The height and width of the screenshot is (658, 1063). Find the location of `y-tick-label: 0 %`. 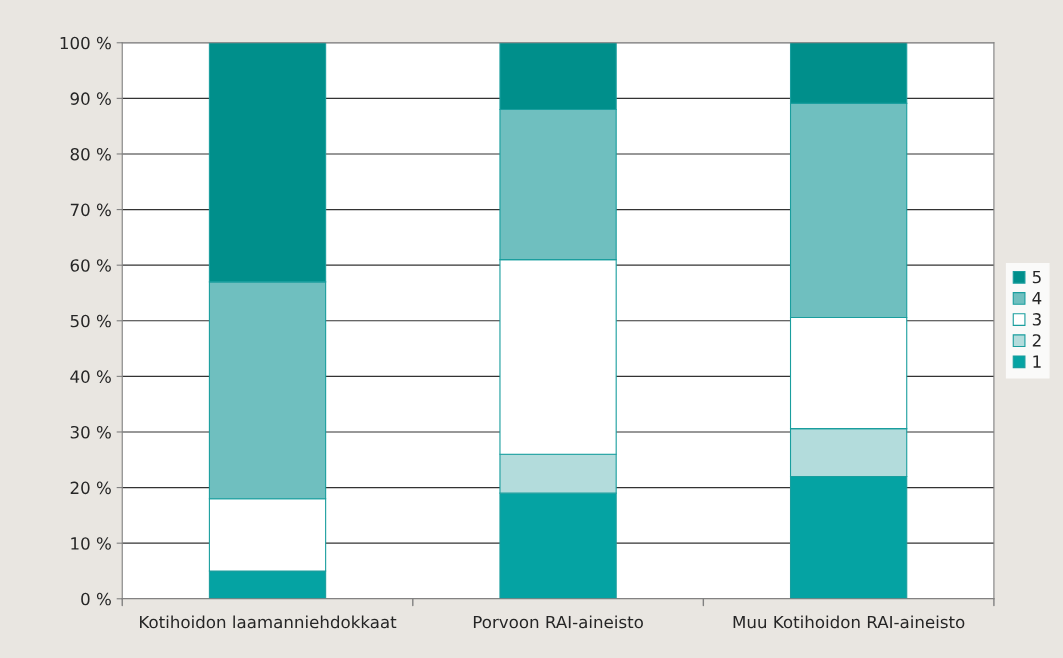

y-tick-label: 0 % is located at coordinates (96, 599).